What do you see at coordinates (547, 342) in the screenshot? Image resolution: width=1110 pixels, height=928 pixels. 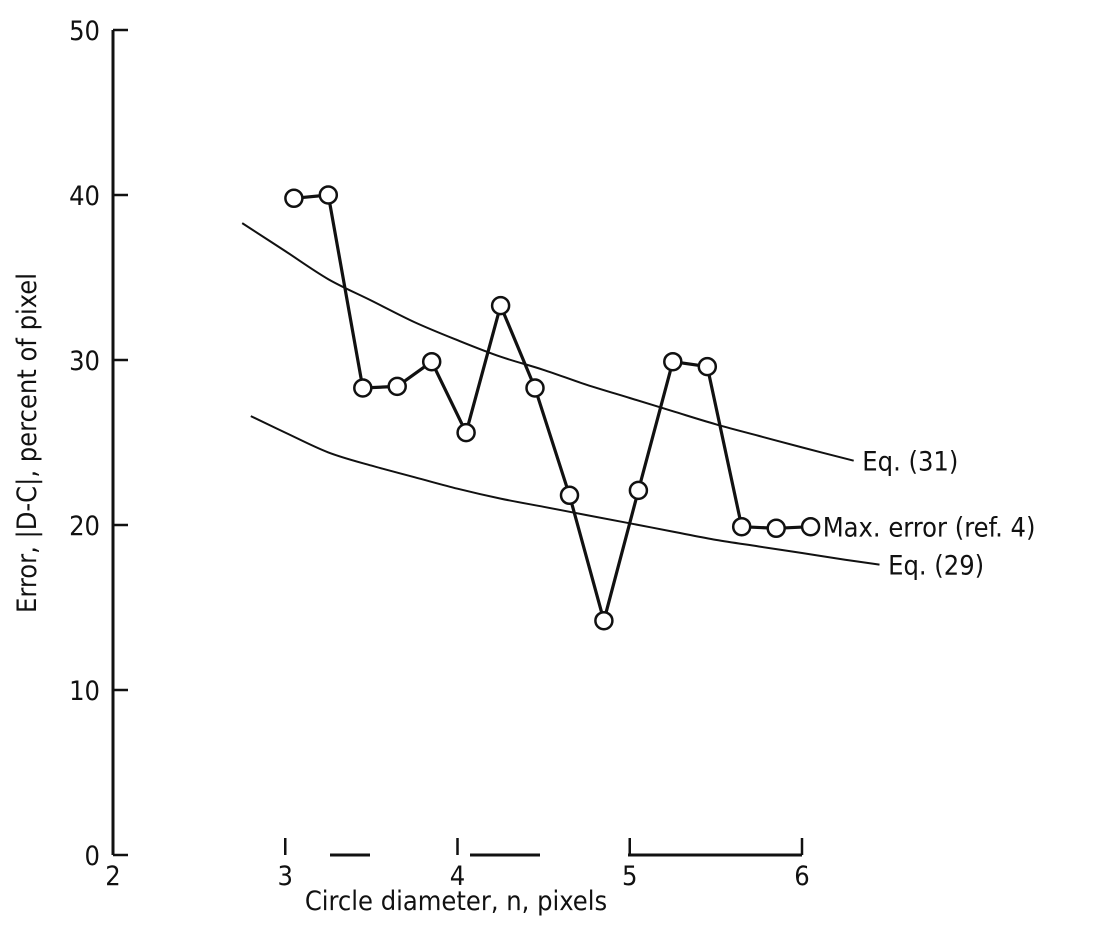 I see `curve-eq-31-` at bounding box center [547, 342].